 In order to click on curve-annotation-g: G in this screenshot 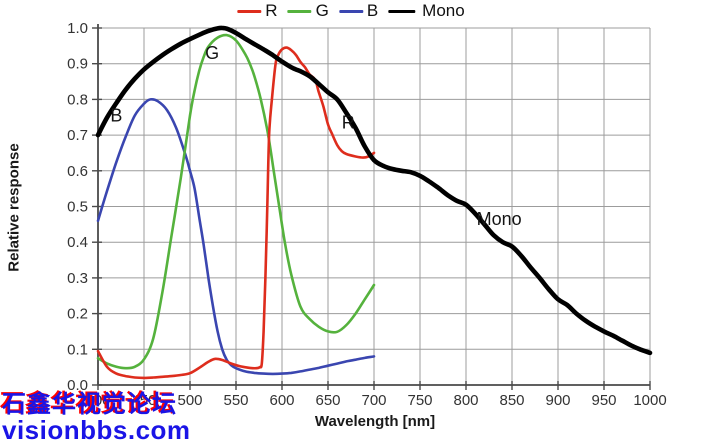, I will do `click(212, 53)`.